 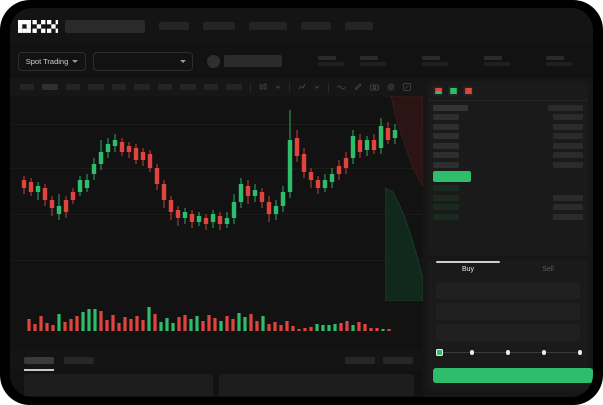 What do you see at coordinates (213, 61) in the screenshot?
I see `coin-avatar-icon` at bounding box center [213, 61].